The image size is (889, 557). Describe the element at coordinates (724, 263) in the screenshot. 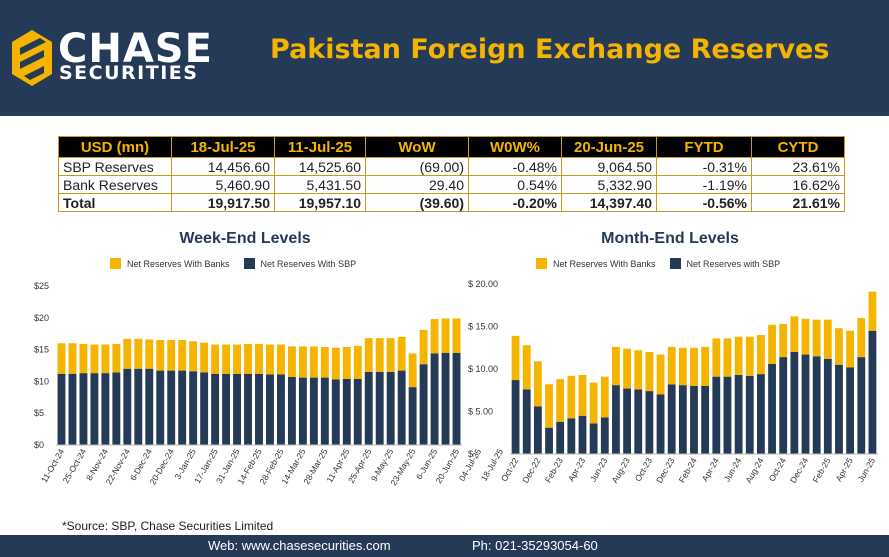

I see `legend-item: Net Reserves with SBP` at that location.